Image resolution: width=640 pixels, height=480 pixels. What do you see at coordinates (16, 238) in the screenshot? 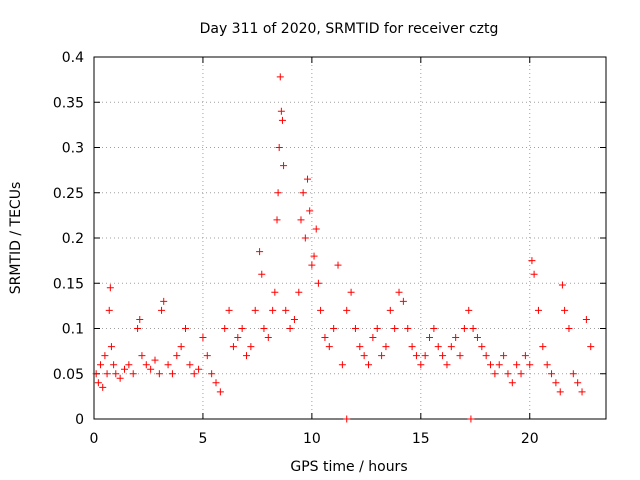
I see `y-axis-label: SRMTID / TECUs` at bounding box center [16, 238].